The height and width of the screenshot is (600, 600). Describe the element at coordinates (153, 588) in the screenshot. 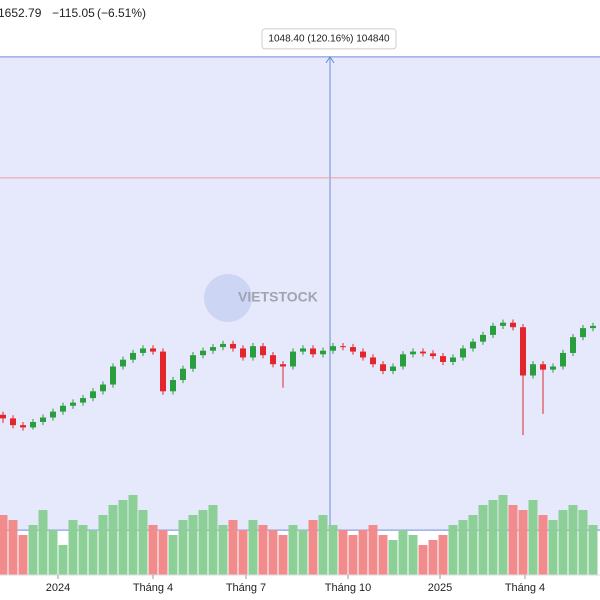

I see `x-tick-label: Tháng 4` at that location.